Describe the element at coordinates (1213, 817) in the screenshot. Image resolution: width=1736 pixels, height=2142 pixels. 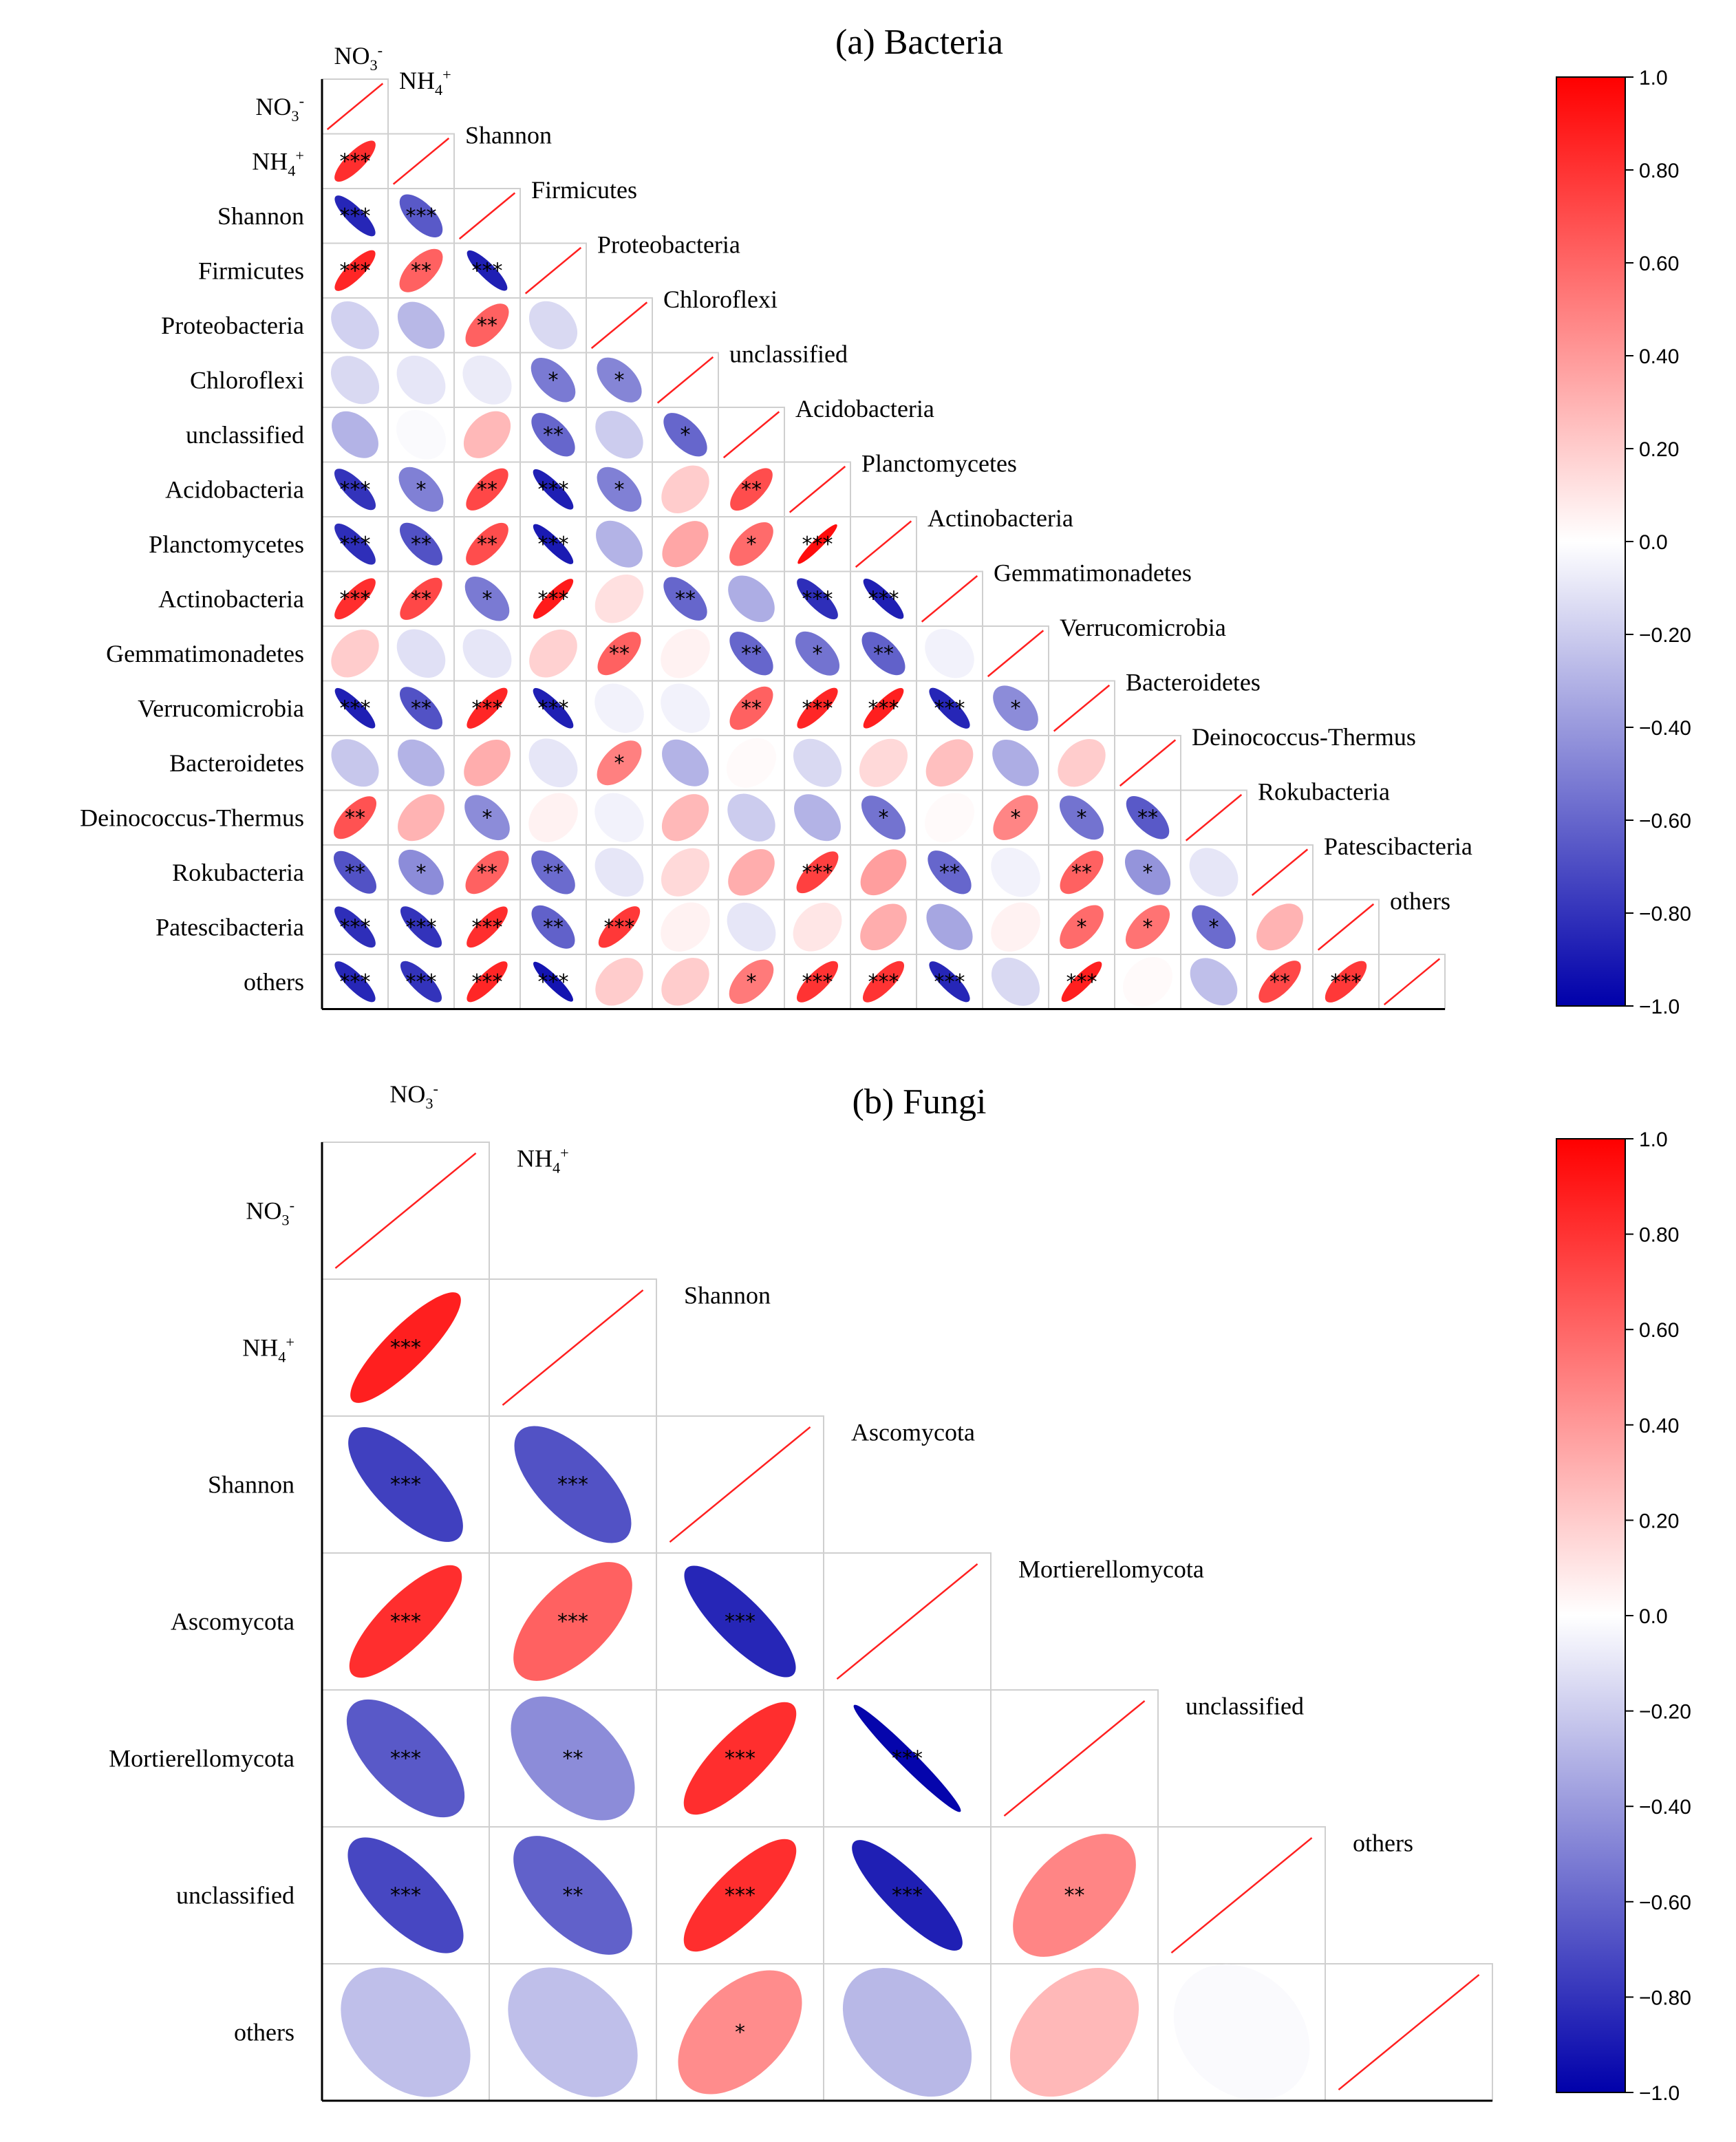
I see `diagonal-cell-deinococcus-thermus` at that location.